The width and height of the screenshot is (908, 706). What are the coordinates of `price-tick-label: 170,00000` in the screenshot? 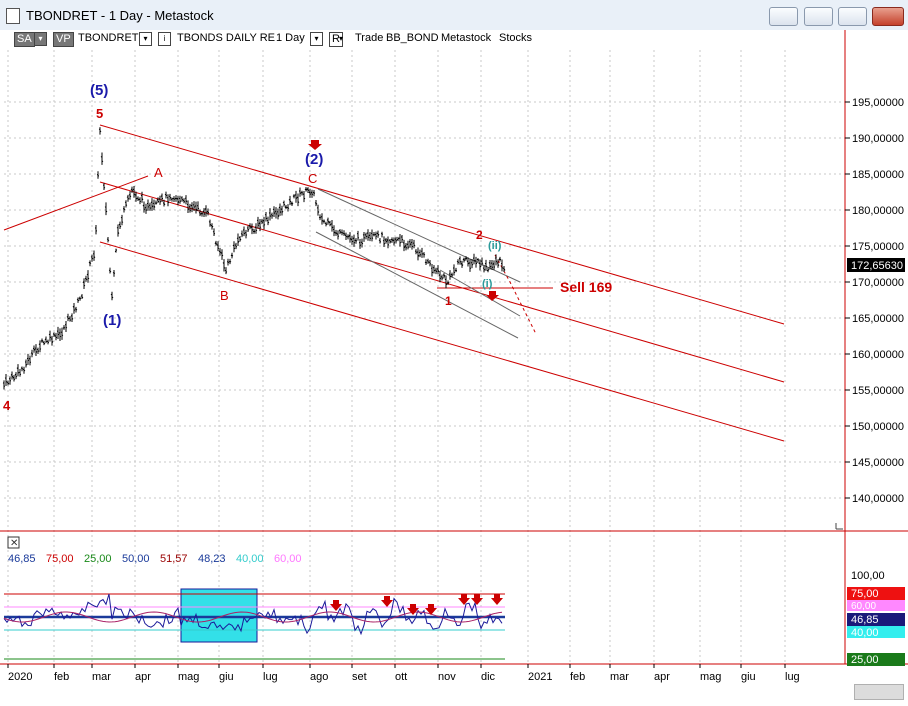 It's located at (878, 283).